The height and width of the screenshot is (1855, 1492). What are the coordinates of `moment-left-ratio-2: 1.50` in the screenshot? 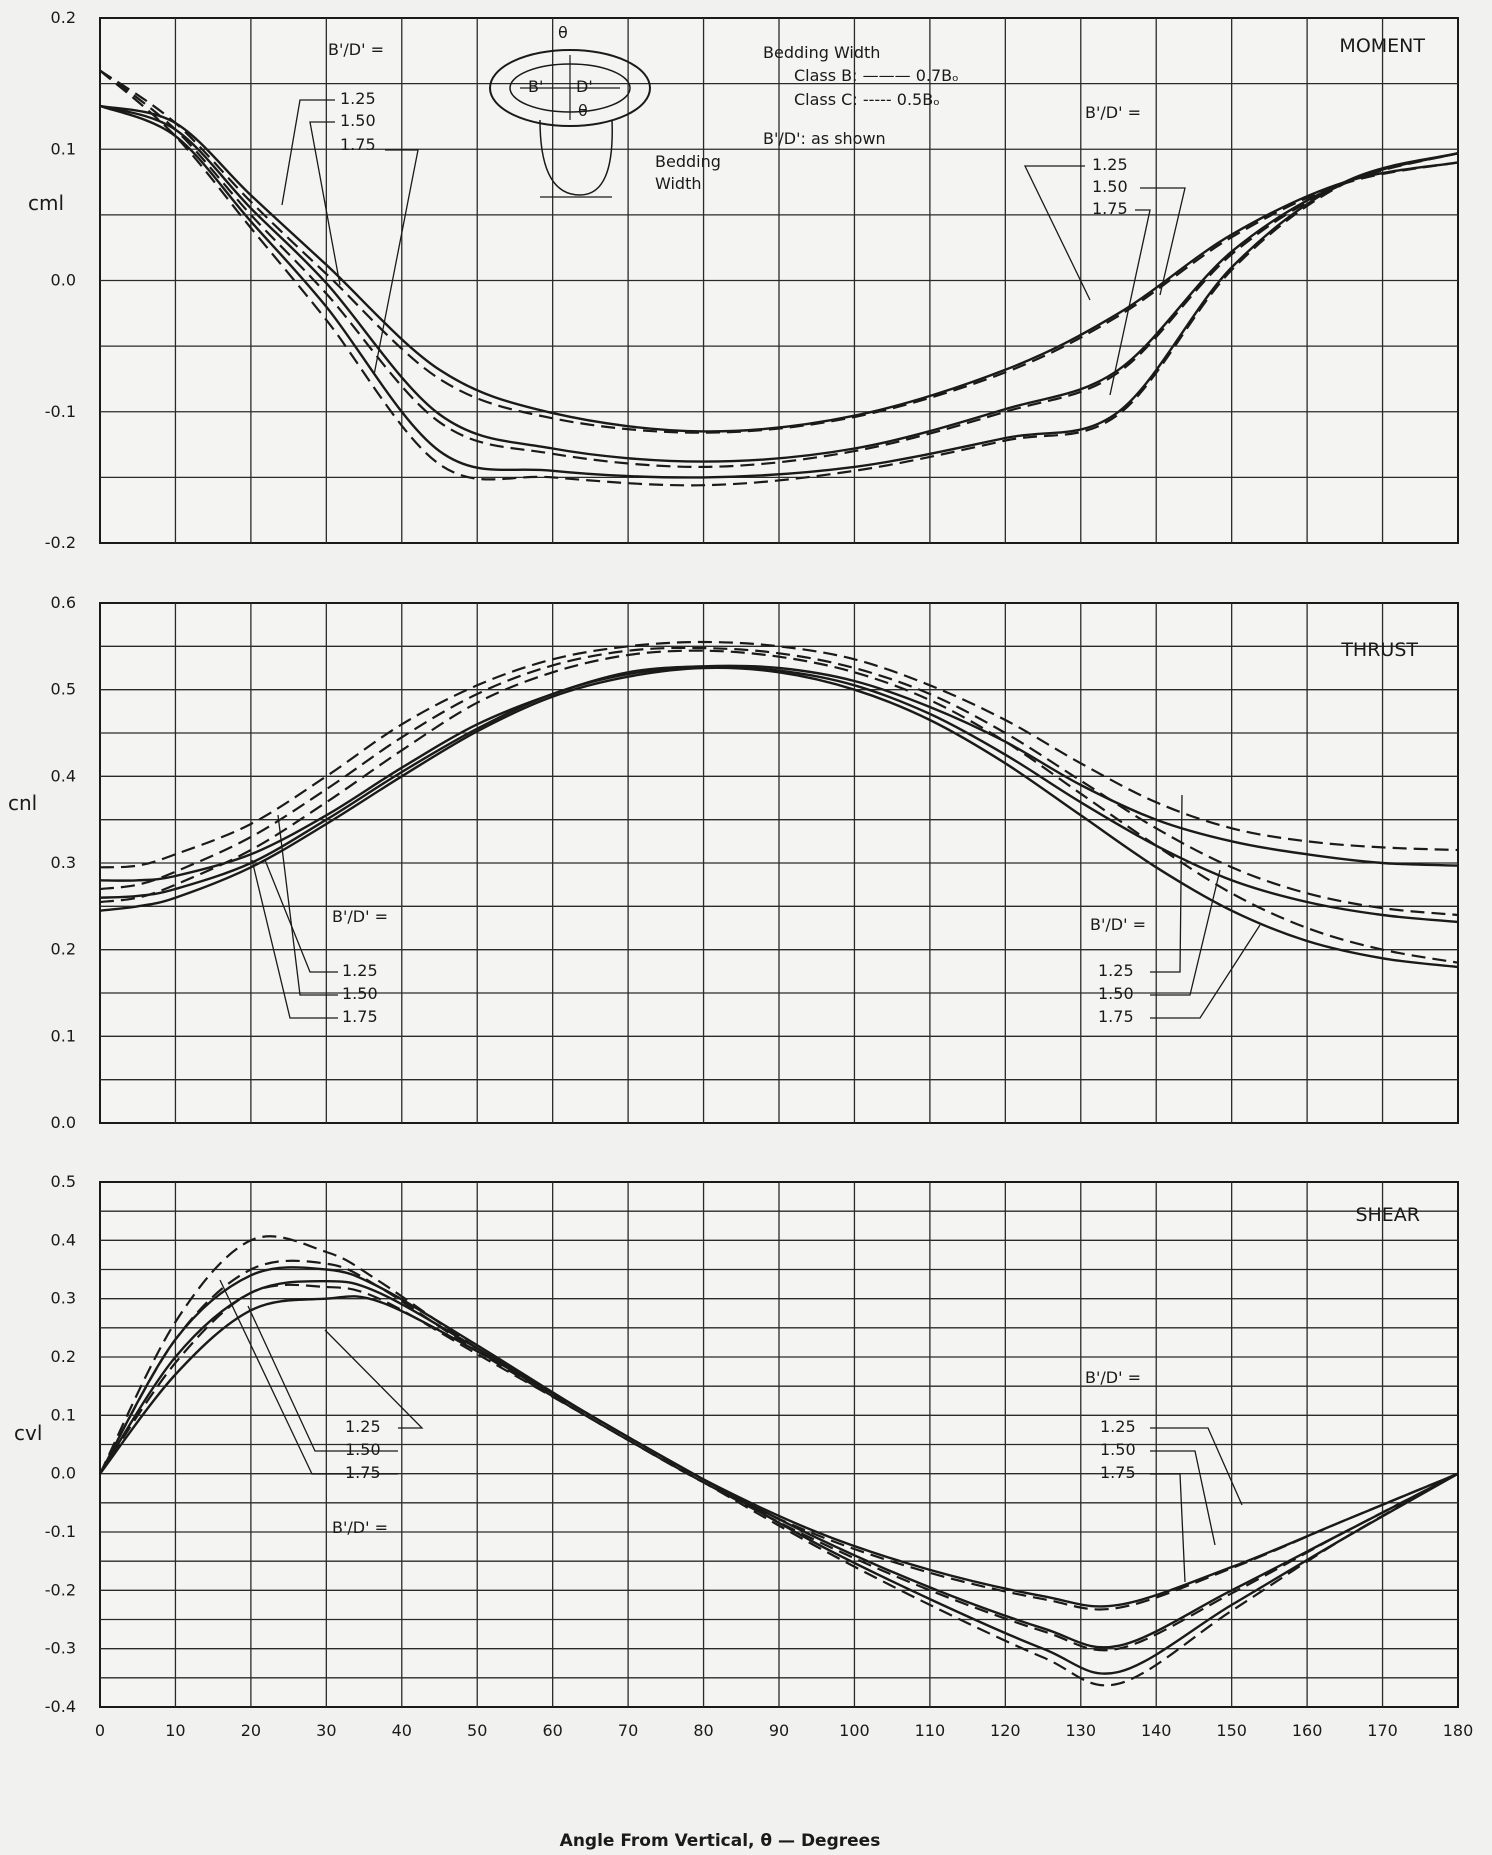 It's located at (358, 120).